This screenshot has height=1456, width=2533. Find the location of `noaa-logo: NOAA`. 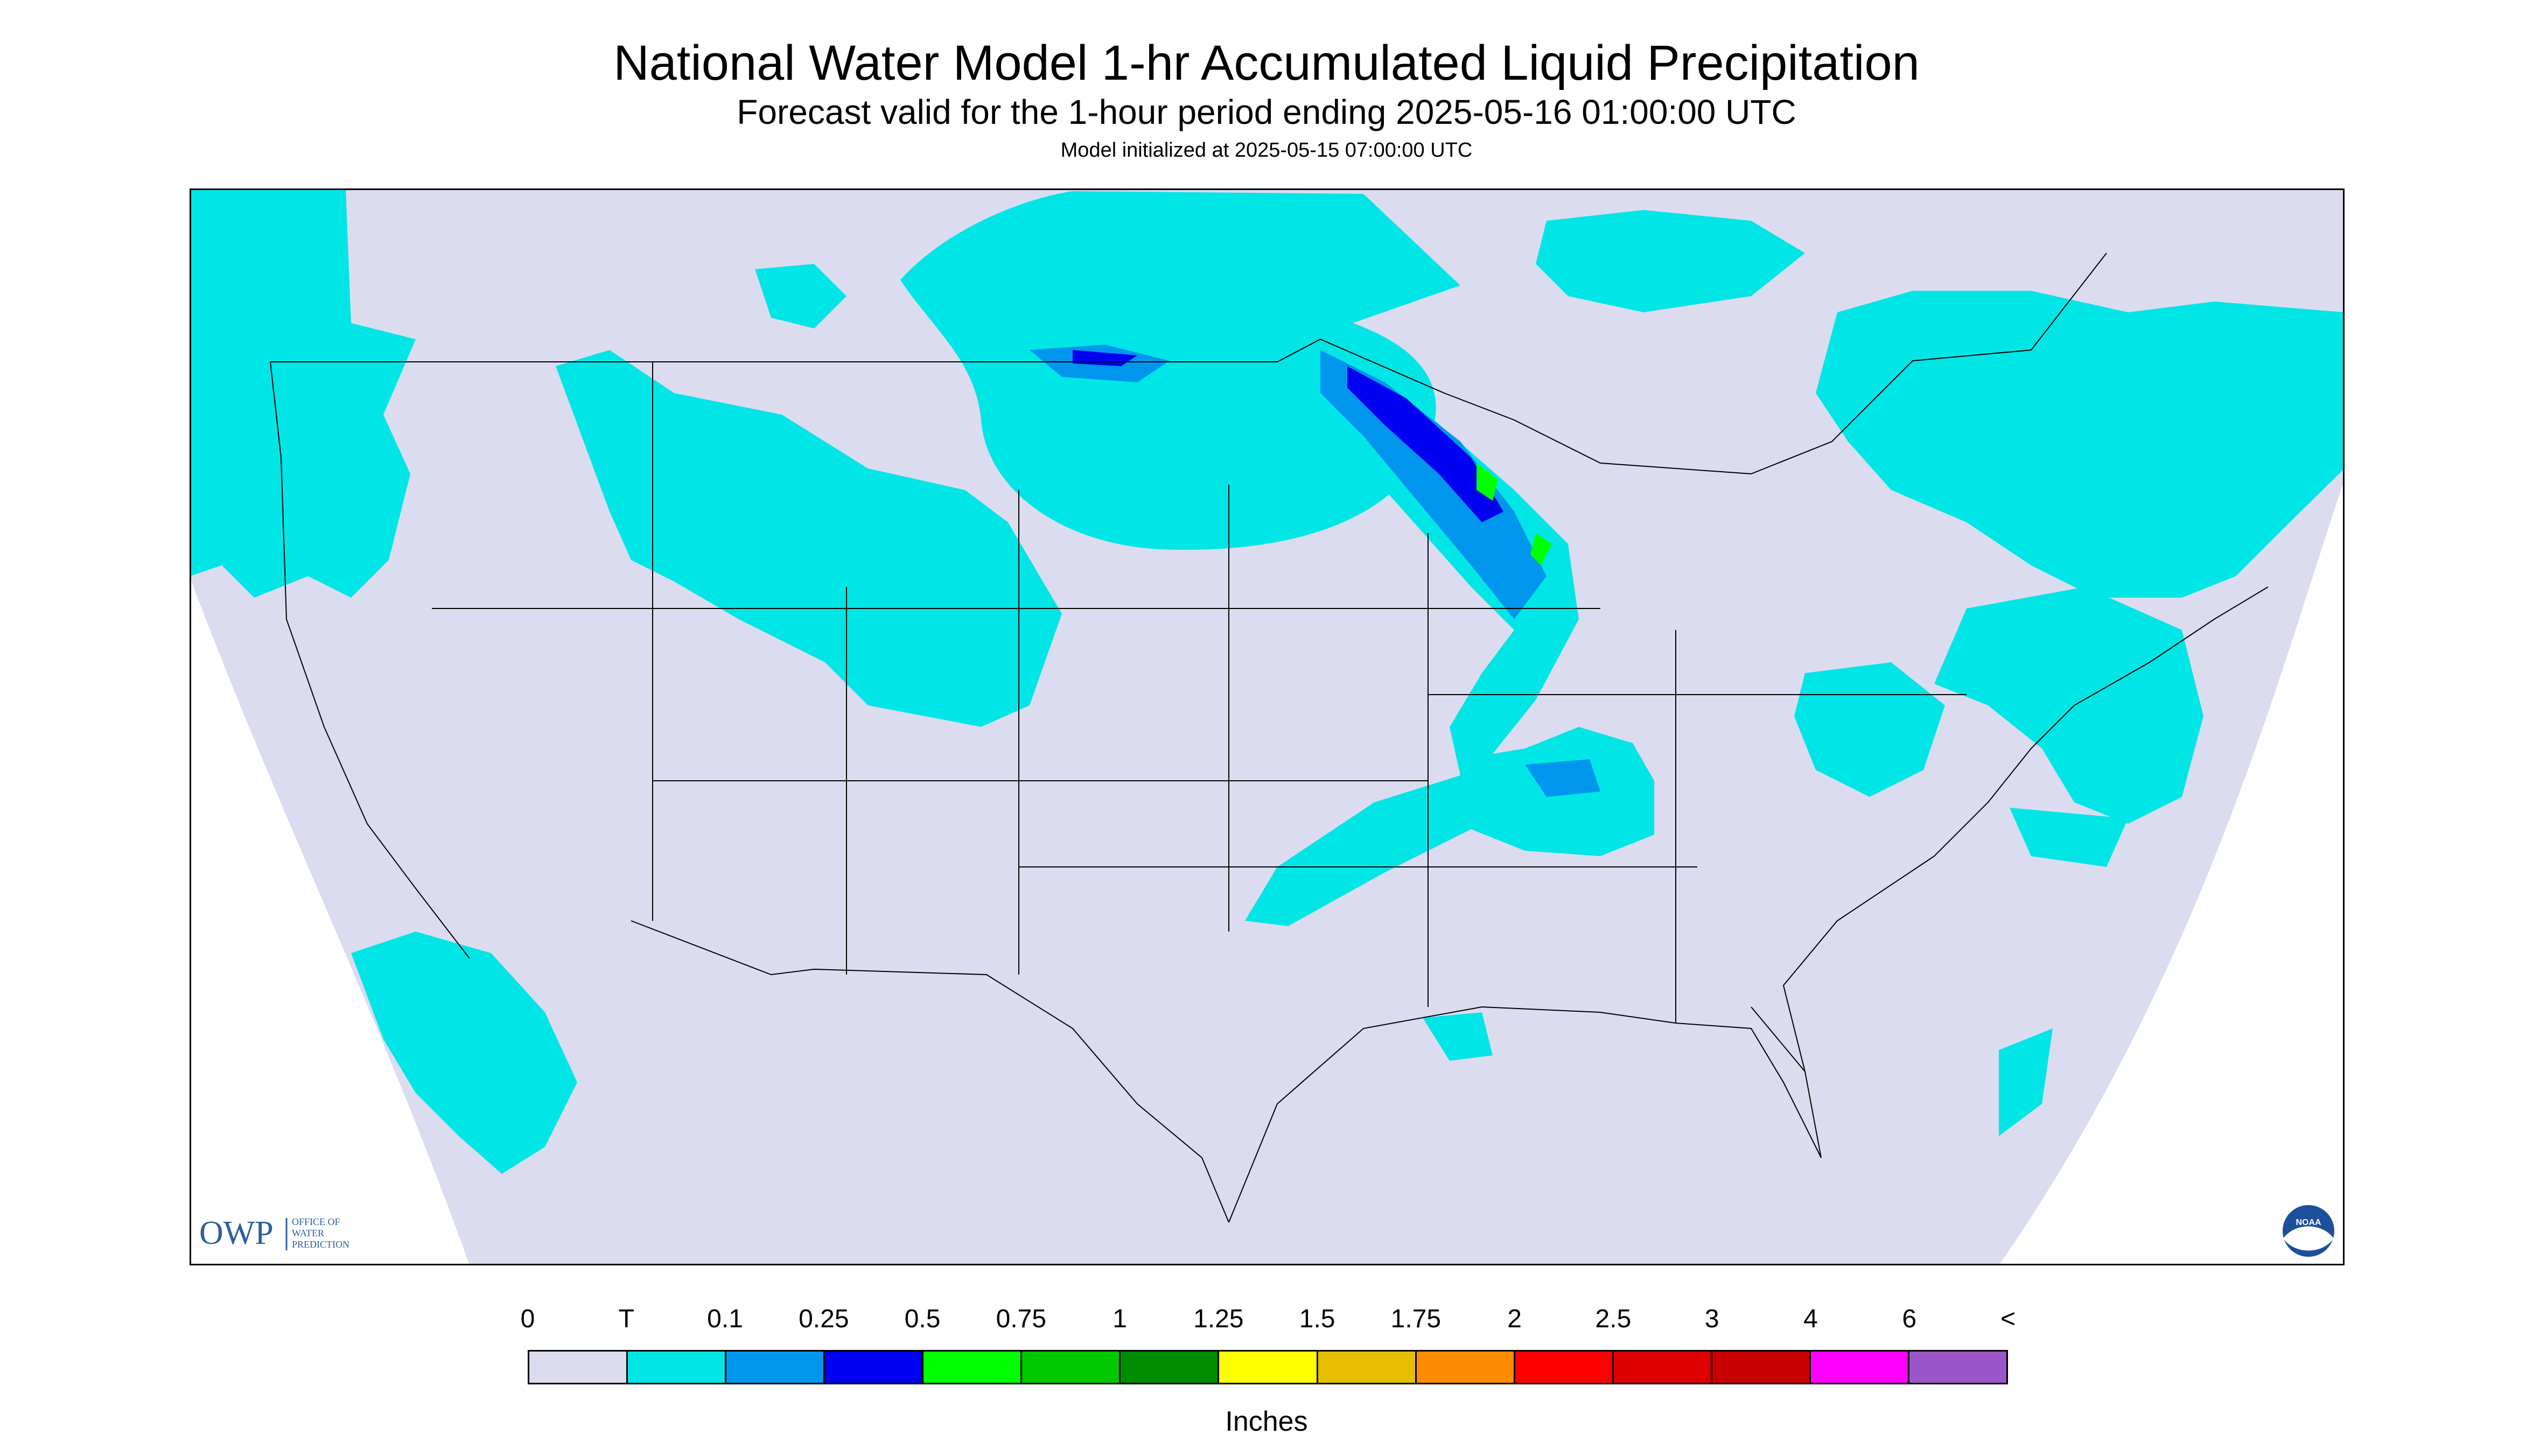

noaa-logo: NOAA is located at coordinates (2308, 1231).